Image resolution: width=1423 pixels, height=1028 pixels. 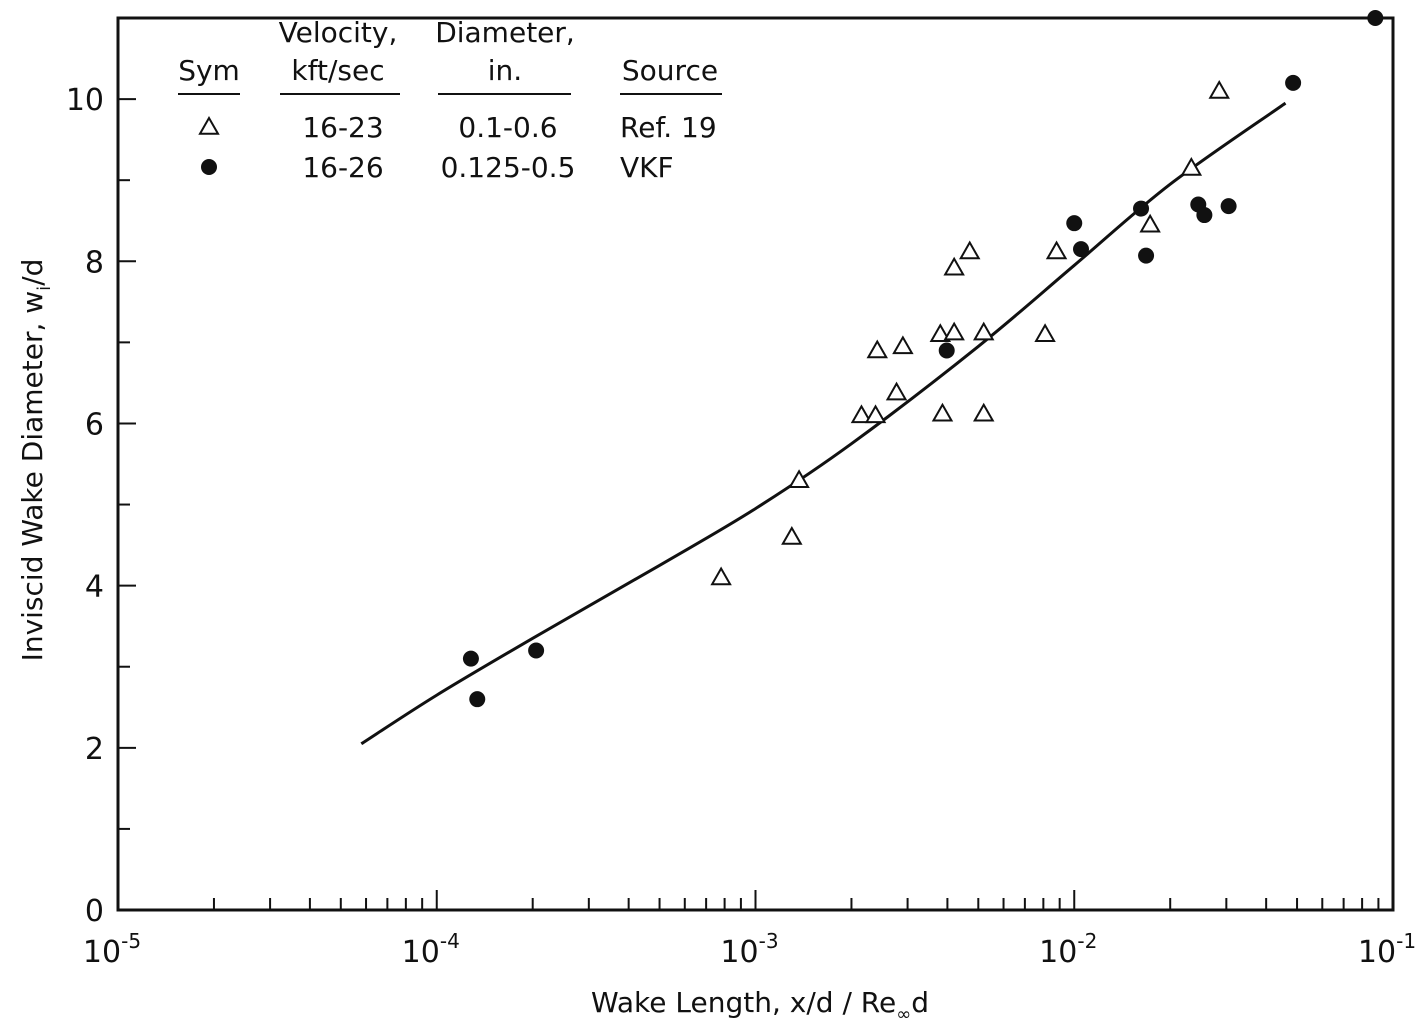 I want to click on y-tick-label: 4, so click(x=94, y=587).